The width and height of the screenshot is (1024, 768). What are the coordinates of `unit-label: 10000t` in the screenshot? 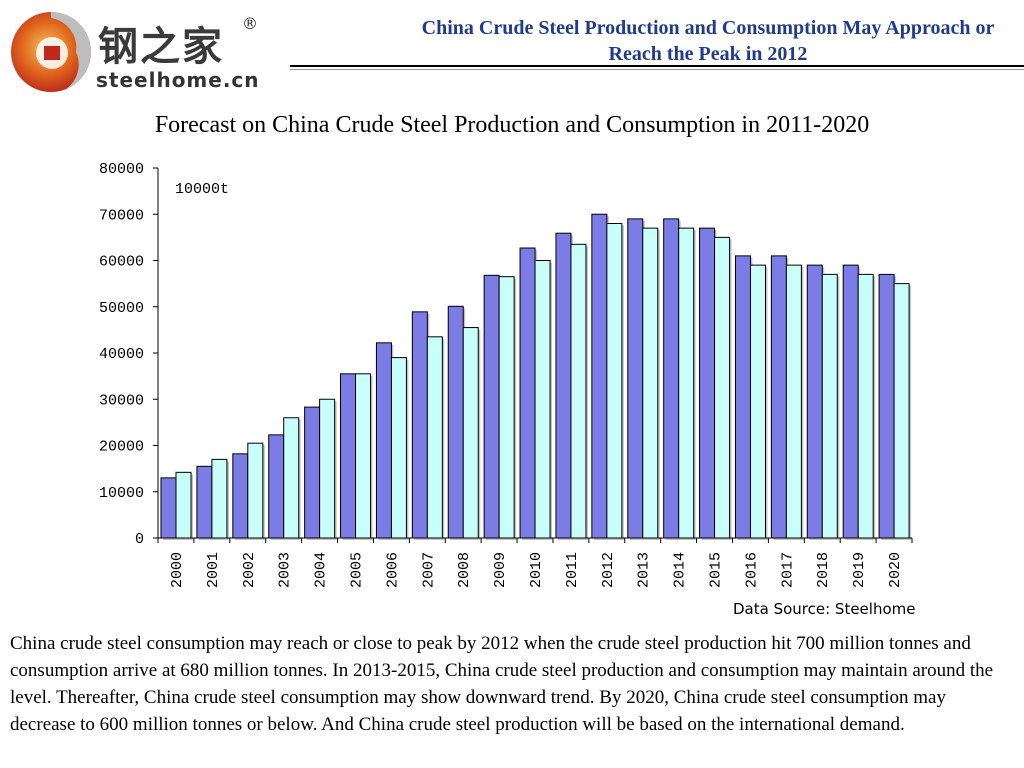 It's located at (202, 189).